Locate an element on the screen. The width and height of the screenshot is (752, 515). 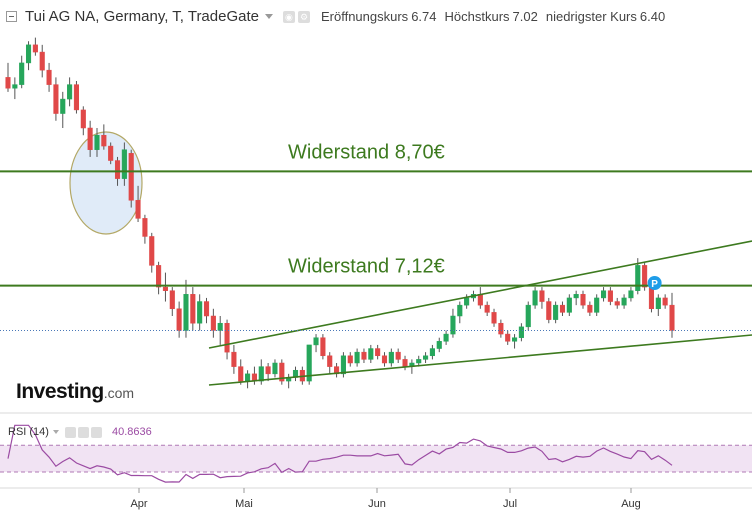
eye-icon: ◉ is located at coordinates (288, 16).